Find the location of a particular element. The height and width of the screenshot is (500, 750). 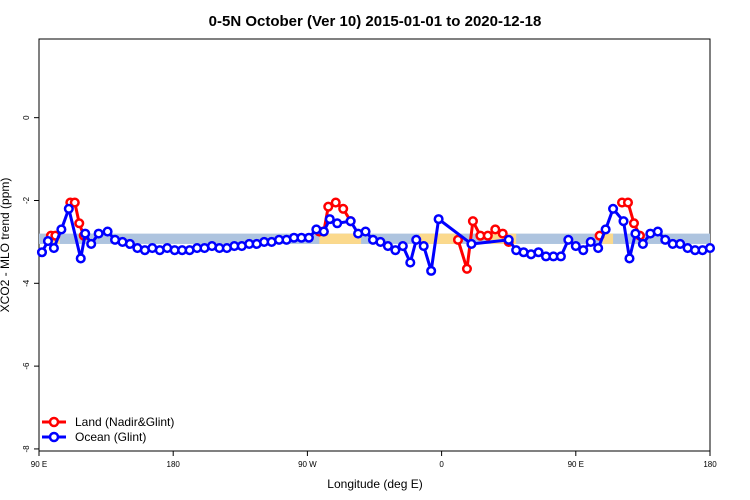

y-tick-label: 0 is located at coordinates (26, 117).